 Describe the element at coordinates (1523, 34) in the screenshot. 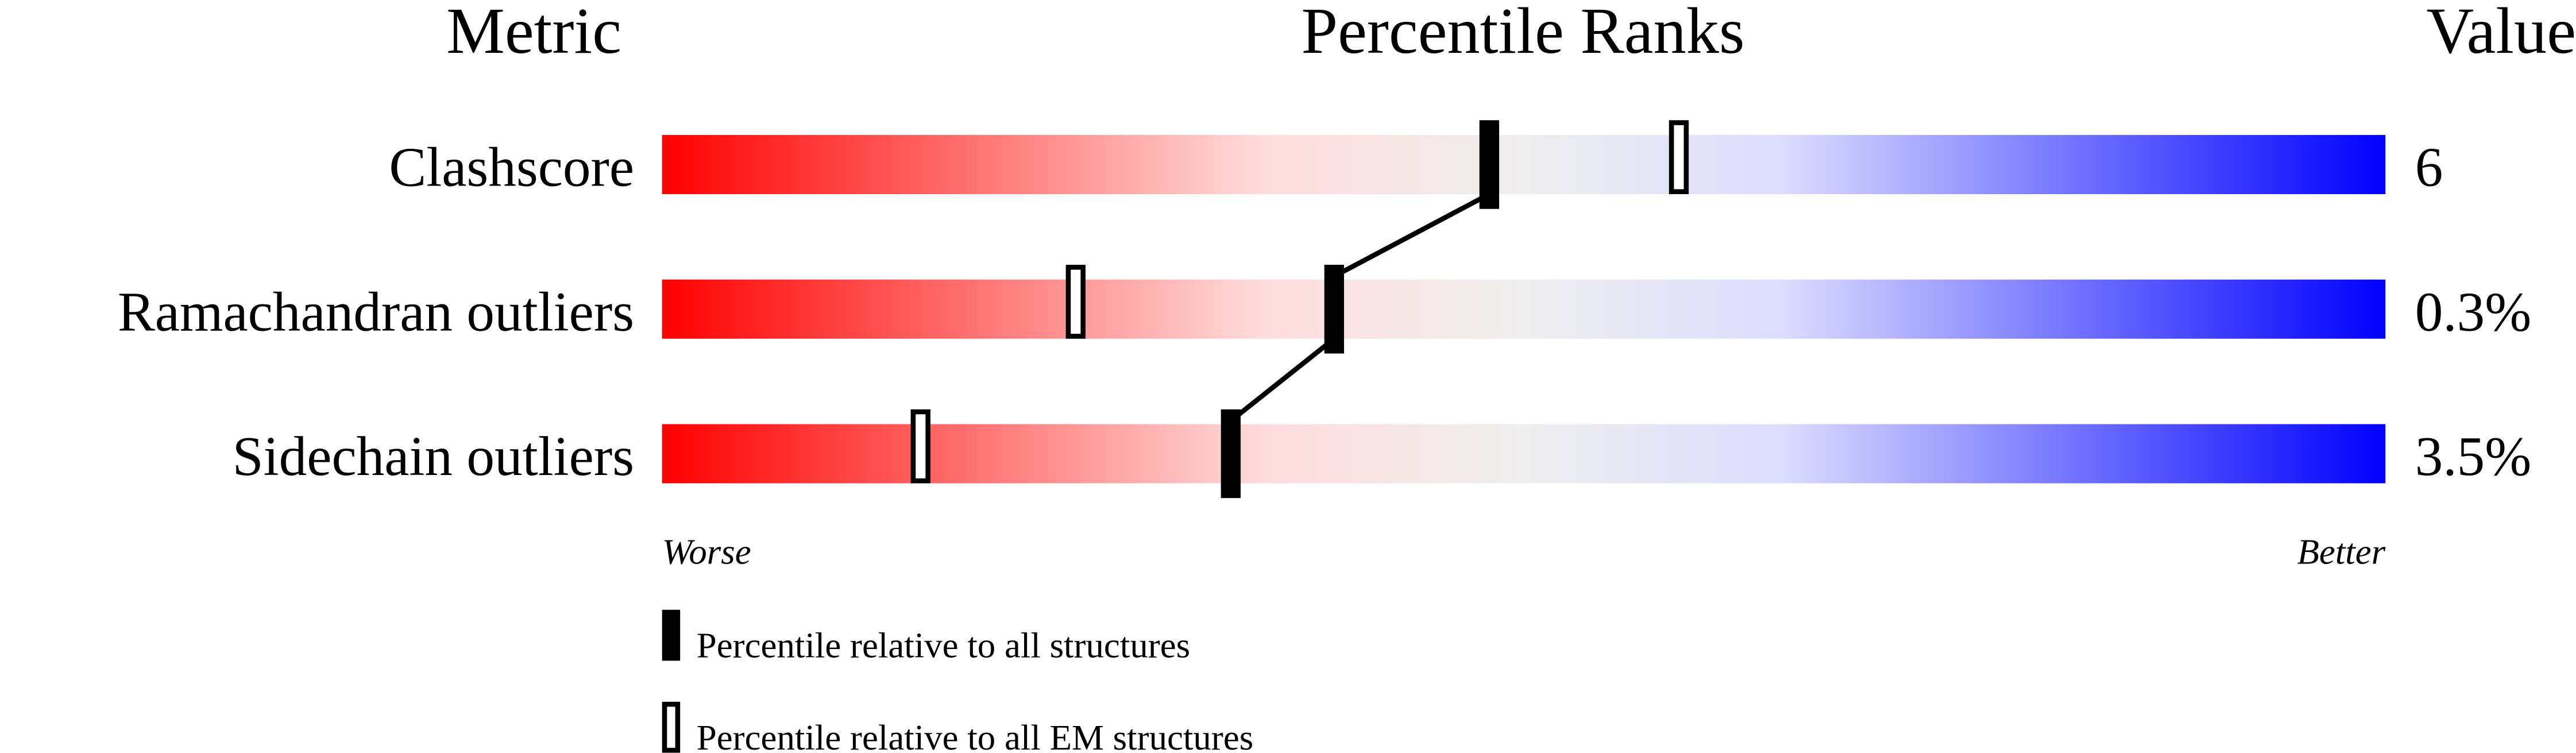

I see `header-percentile-ranks: Percentile Ranks` at that location.